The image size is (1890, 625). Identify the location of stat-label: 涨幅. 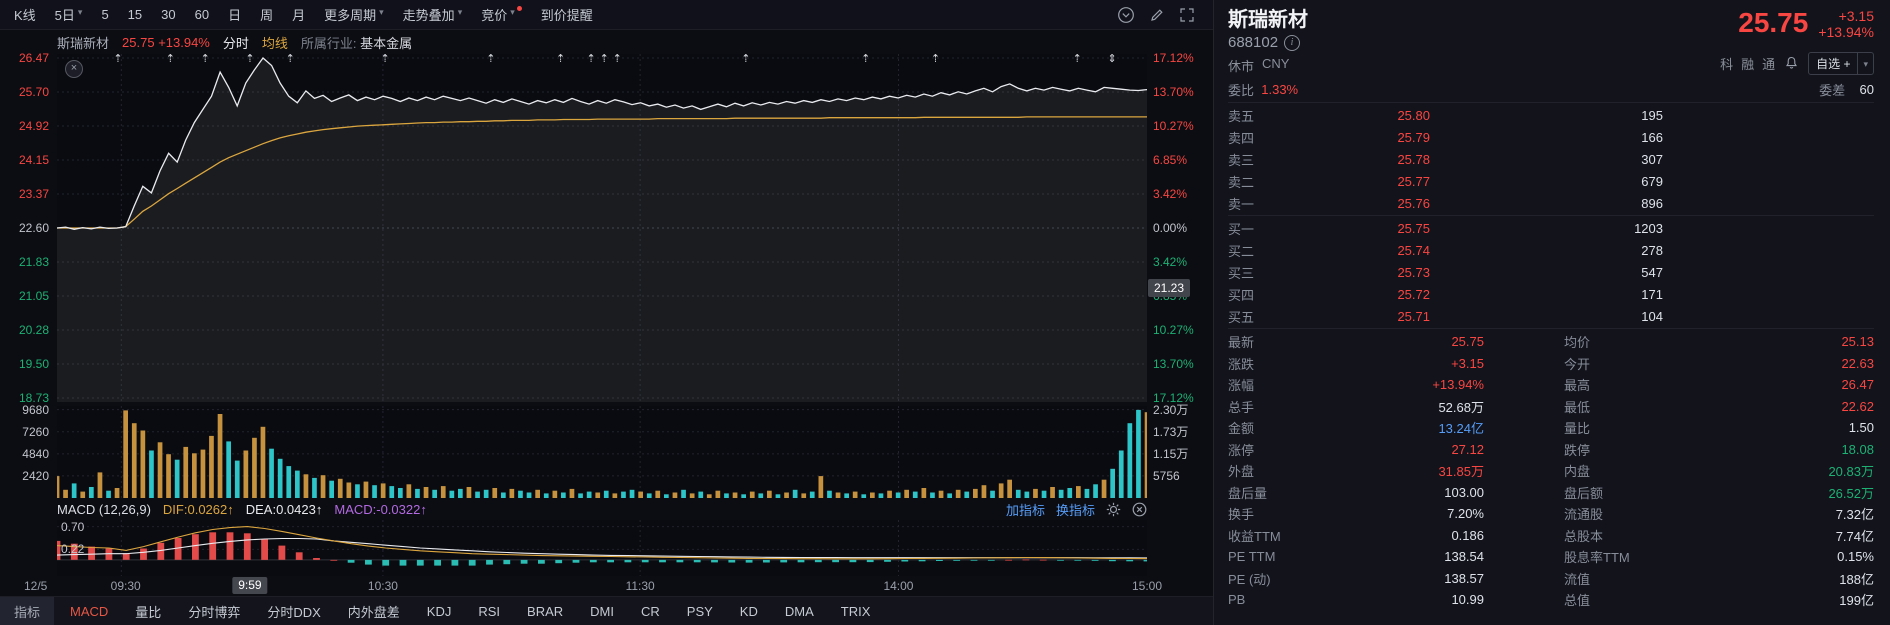
(1241, 386).